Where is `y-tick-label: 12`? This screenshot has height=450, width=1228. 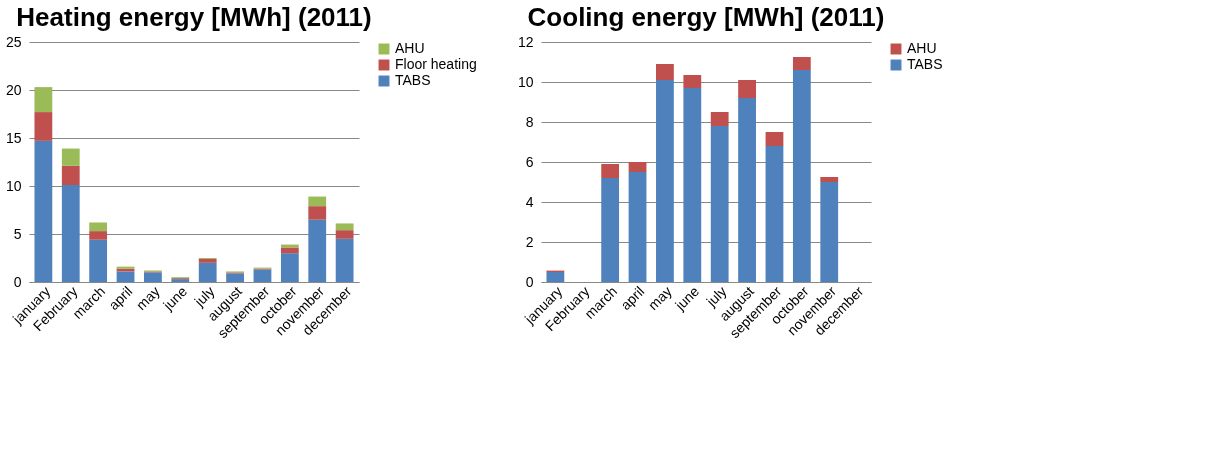
y-tick-label: 12 is located at coordinates (525, 41).